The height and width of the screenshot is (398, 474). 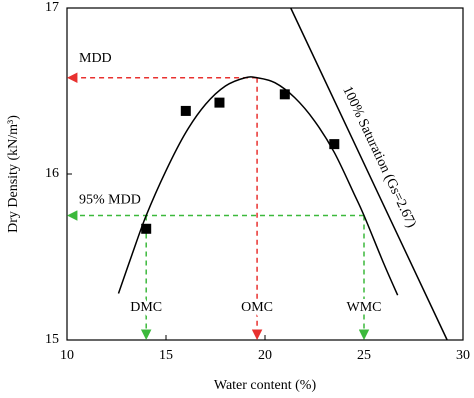 I want to click on x-tick-label: 25, so click(x=364, y=355).